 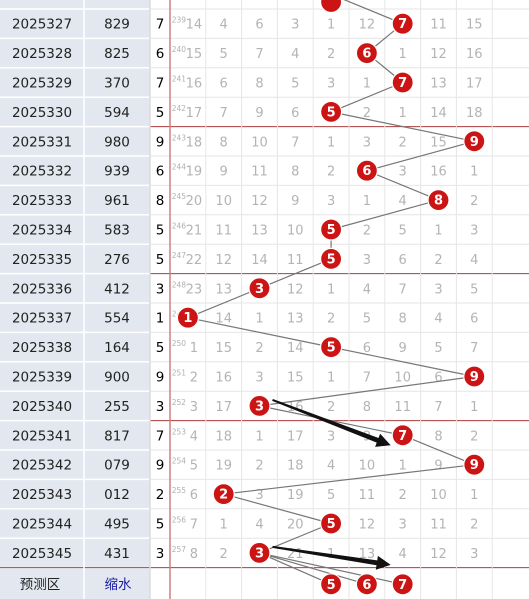 I want to click on draw-number: 370, so click(x=117, y=84).